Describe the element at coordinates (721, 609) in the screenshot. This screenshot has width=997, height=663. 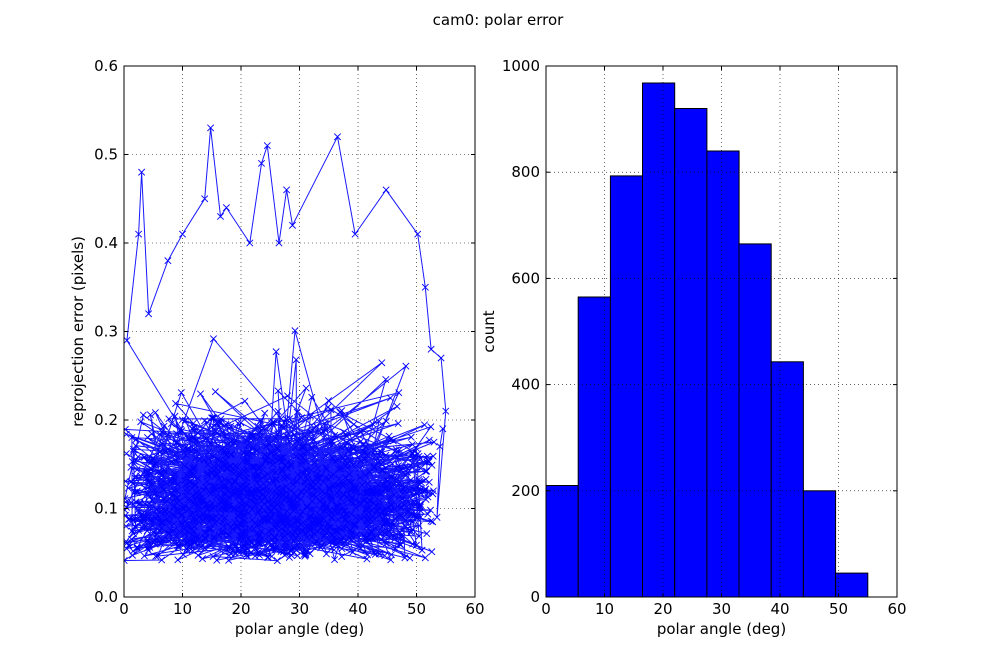
I see `right-xtick-label: 30` at that location.